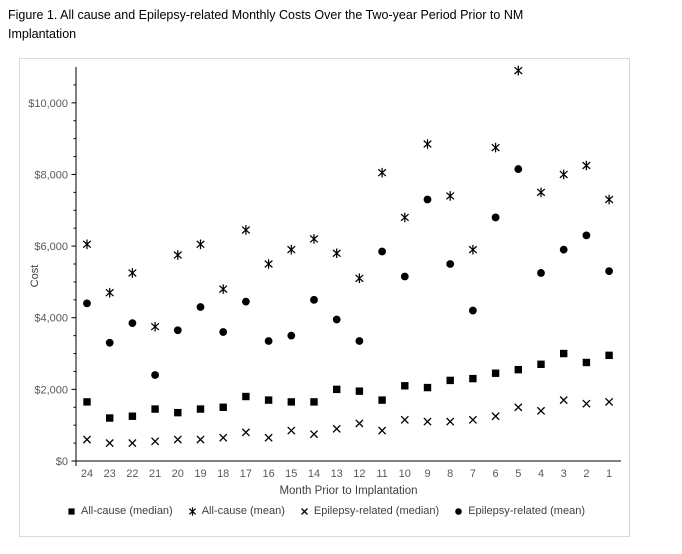 The height and width of the screenshot is (554, 682). I want to click on x-axis-tick-label: 14, so click(314, 474).